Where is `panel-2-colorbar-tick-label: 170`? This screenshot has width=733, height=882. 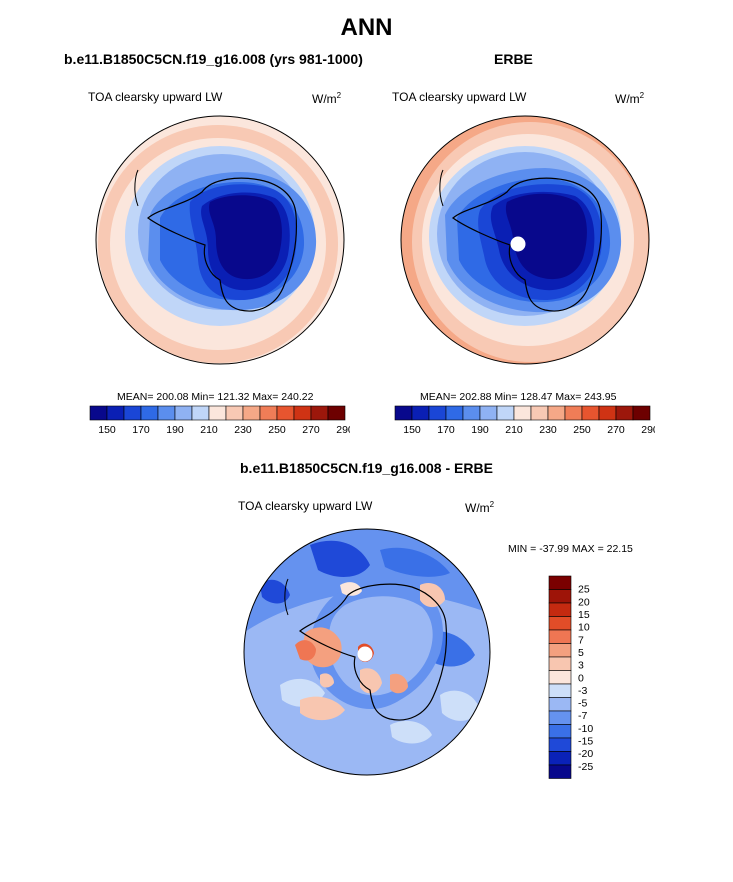
panel-2-colorbar-tick-label: 170 is located at coordinates (446, 430).